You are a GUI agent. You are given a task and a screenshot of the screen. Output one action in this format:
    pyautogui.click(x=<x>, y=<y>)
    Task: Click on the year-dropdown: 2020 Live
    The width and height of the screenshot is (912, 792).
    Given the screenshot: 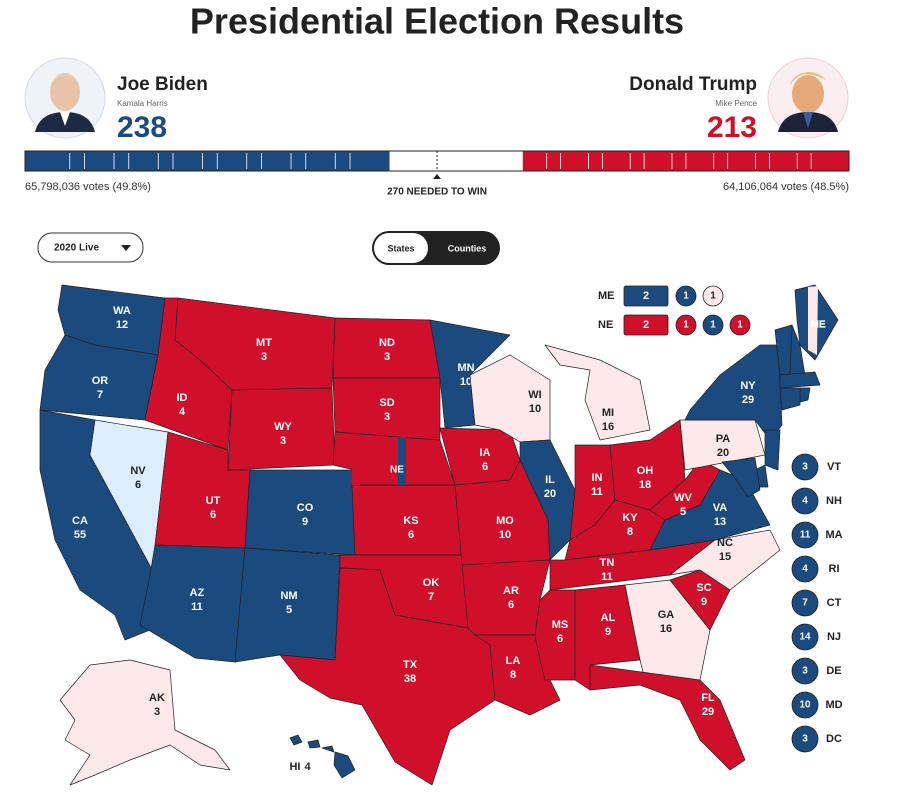 What is the action you would take?
    pyautogui.click(x=90, y=247)
    